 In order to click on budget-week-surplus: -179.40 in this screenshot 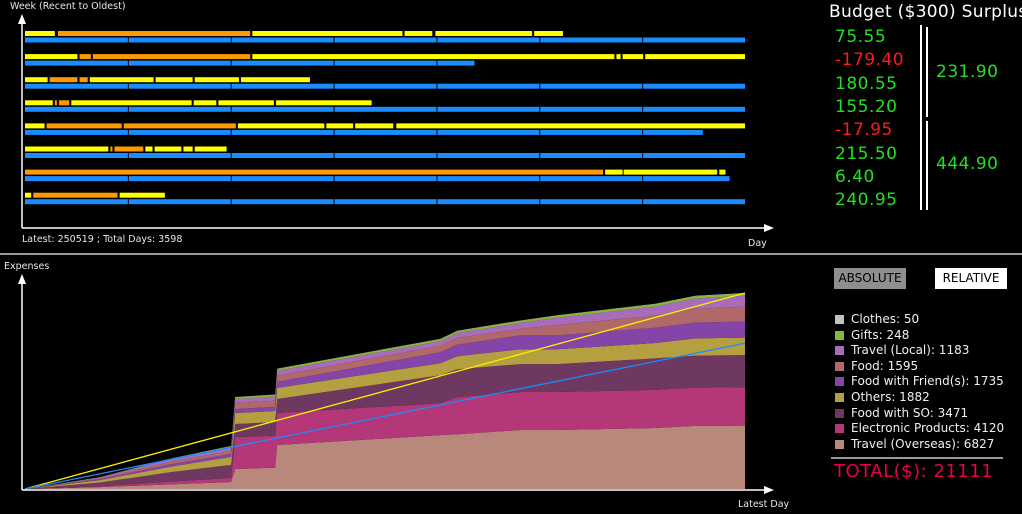, I will do `click(870, 60)`.